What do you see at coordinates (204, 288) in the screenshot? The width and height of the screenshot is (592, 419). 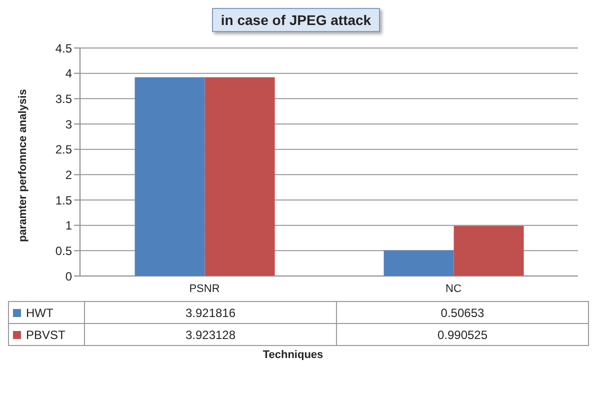 I see `x-tick-label: PSNR` at bounding box center [204, 288].